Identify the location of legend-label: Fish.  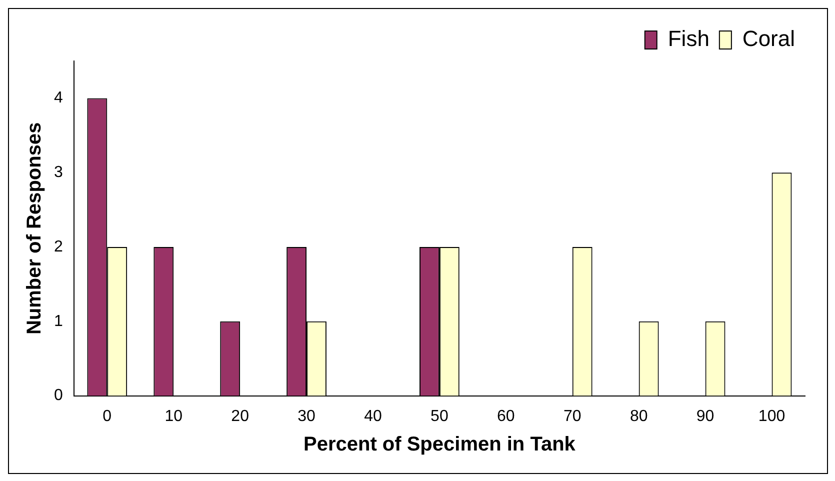
(689, 39).